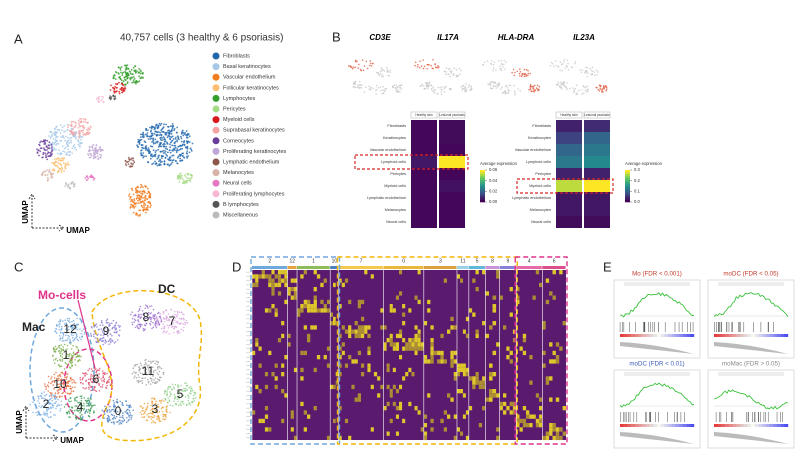 The width and height of the screenshot is (803, 463). I want to click on umap-axes, so click(43, 317).